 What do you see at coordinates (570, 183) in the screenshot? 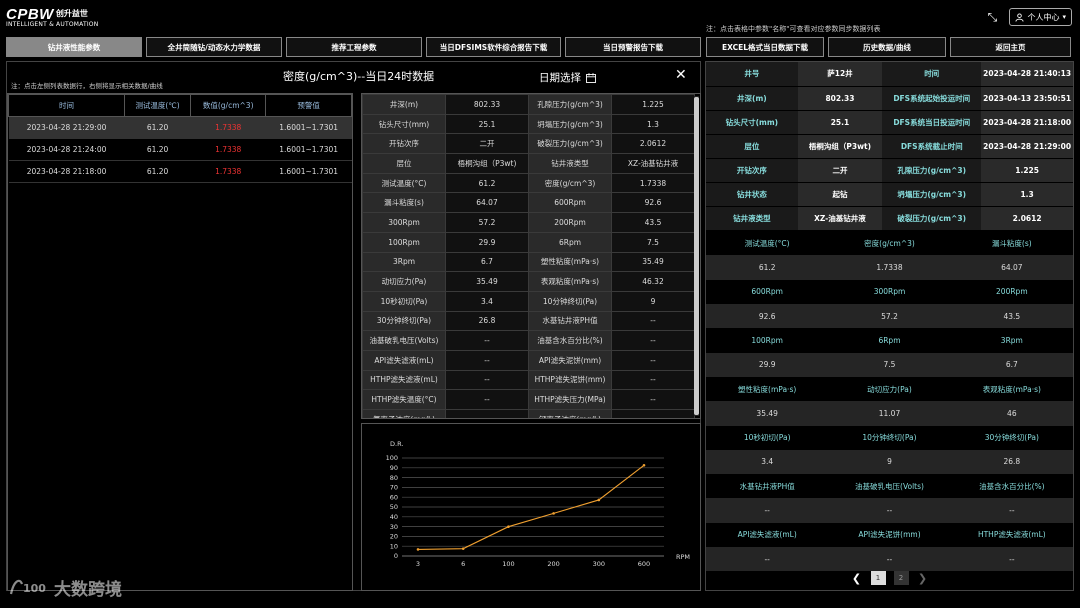
I see `param-name: 密度(g/cm^3)` at bounding box center [570, 183].